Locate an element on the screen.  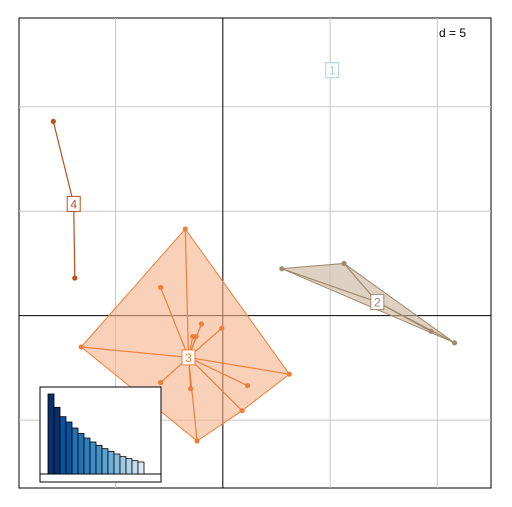
group-3-label: 3 is located at coordinates (188, 358).